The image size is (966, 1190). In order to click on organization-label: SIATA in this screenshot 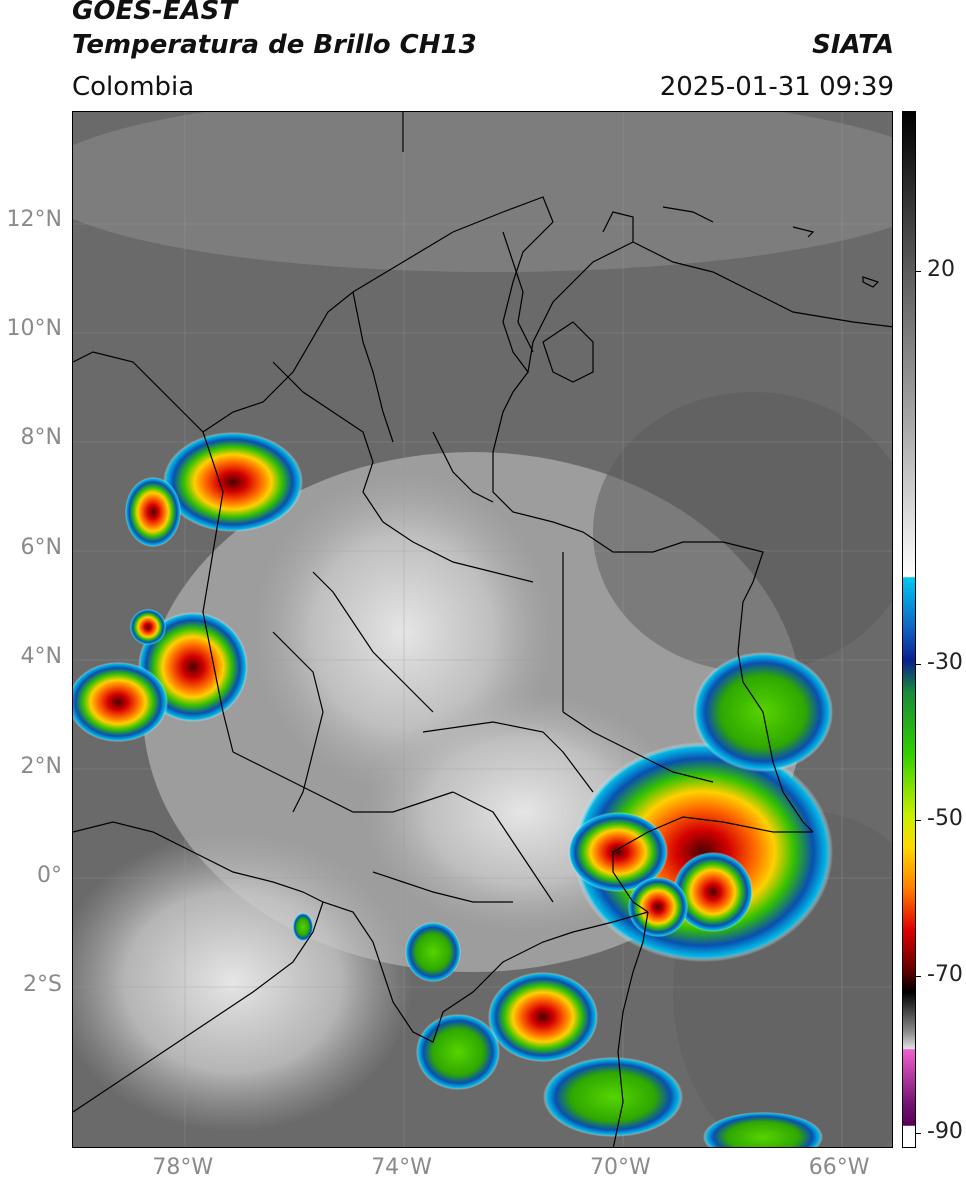, I will do `click(853, 45)`.